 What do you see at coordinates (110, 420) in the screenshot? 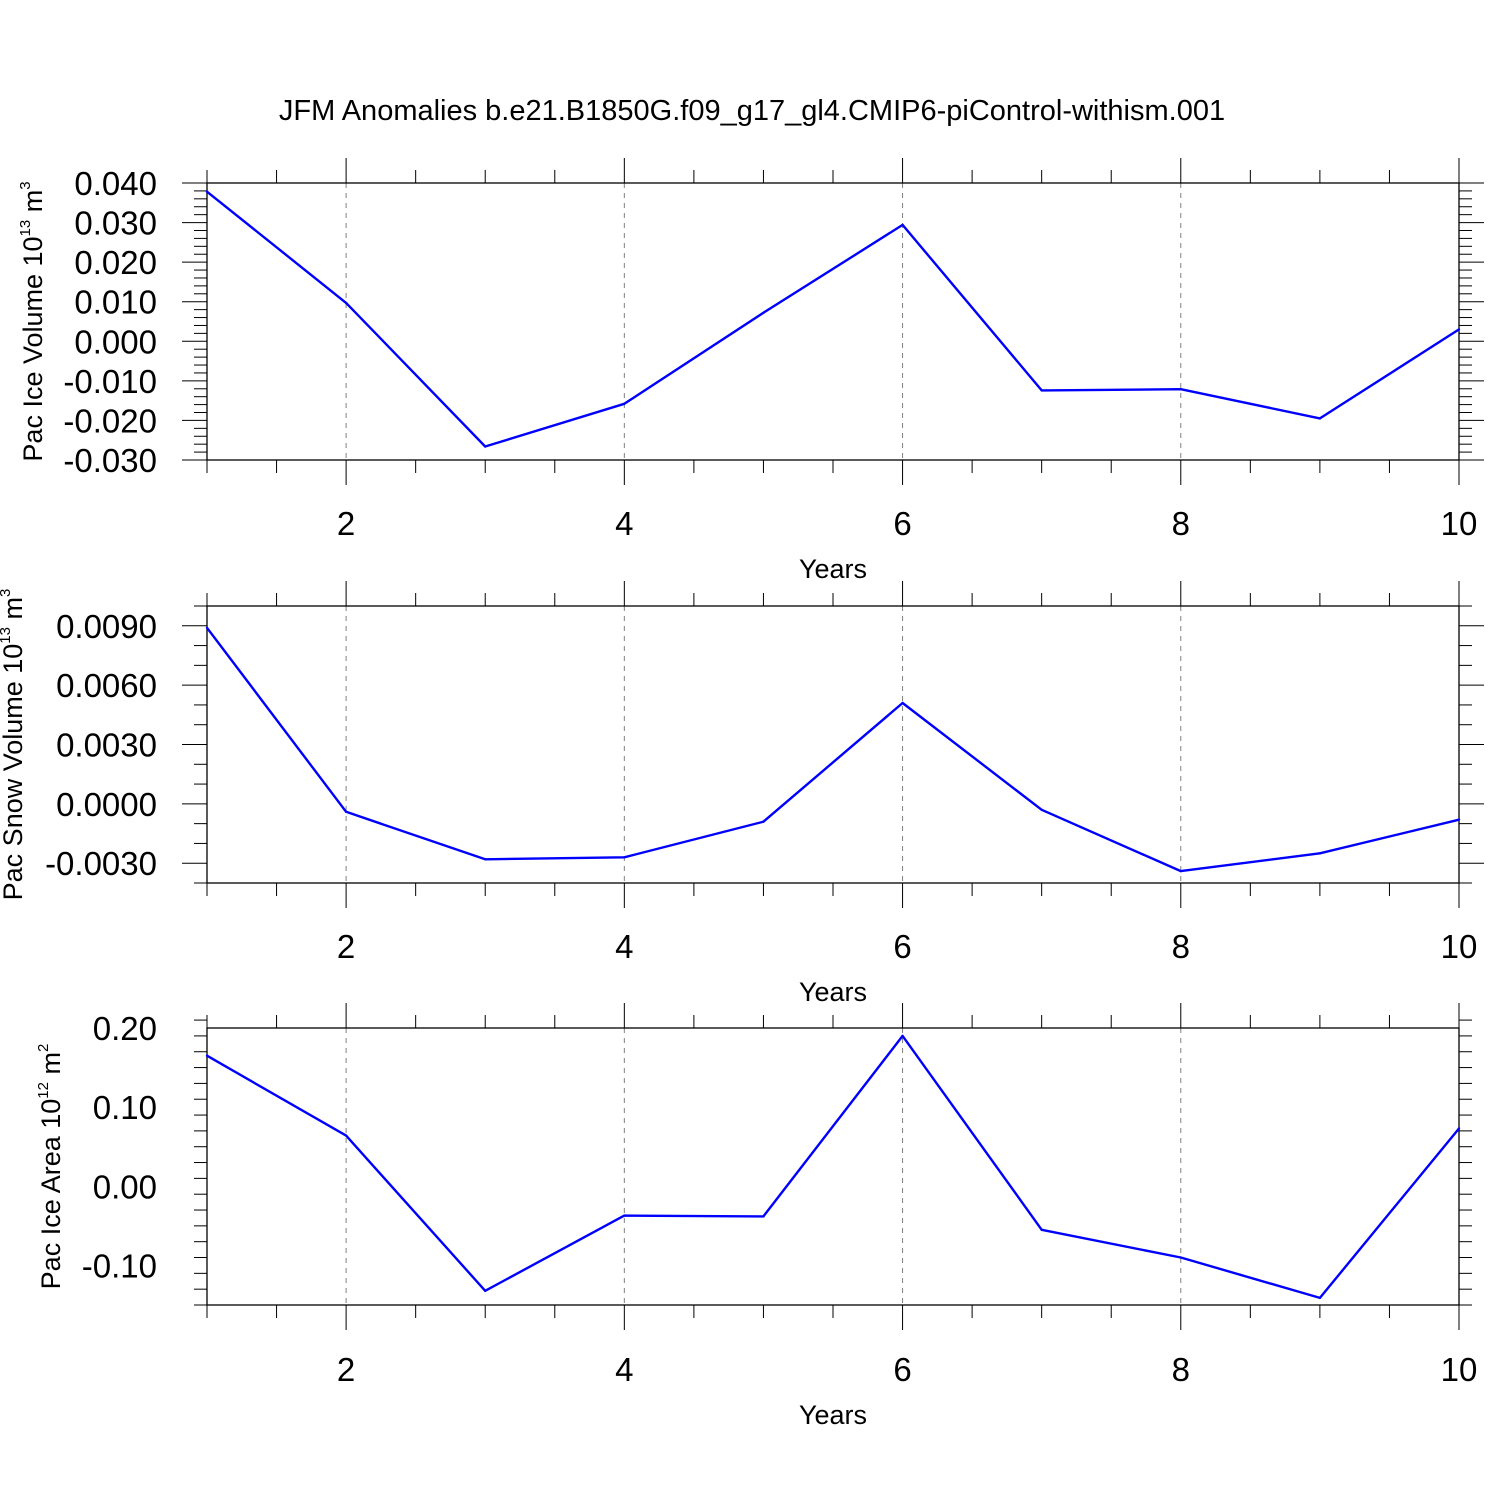
I see `y-tick-label: -0.020` at bounding box center [110, 420].